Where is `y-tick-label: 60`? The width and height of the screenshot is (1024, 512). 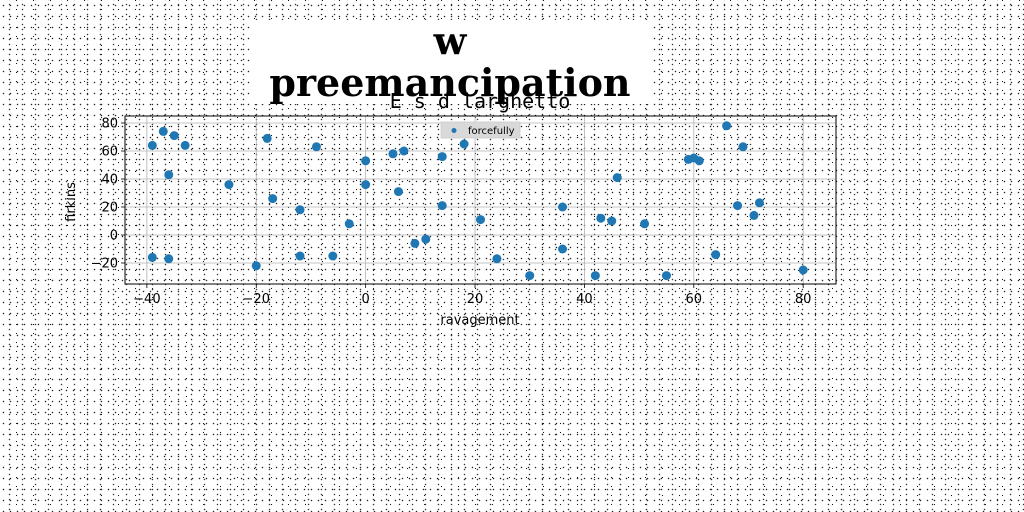
y-tick-label: 60 is located at coordinates (109, 152).